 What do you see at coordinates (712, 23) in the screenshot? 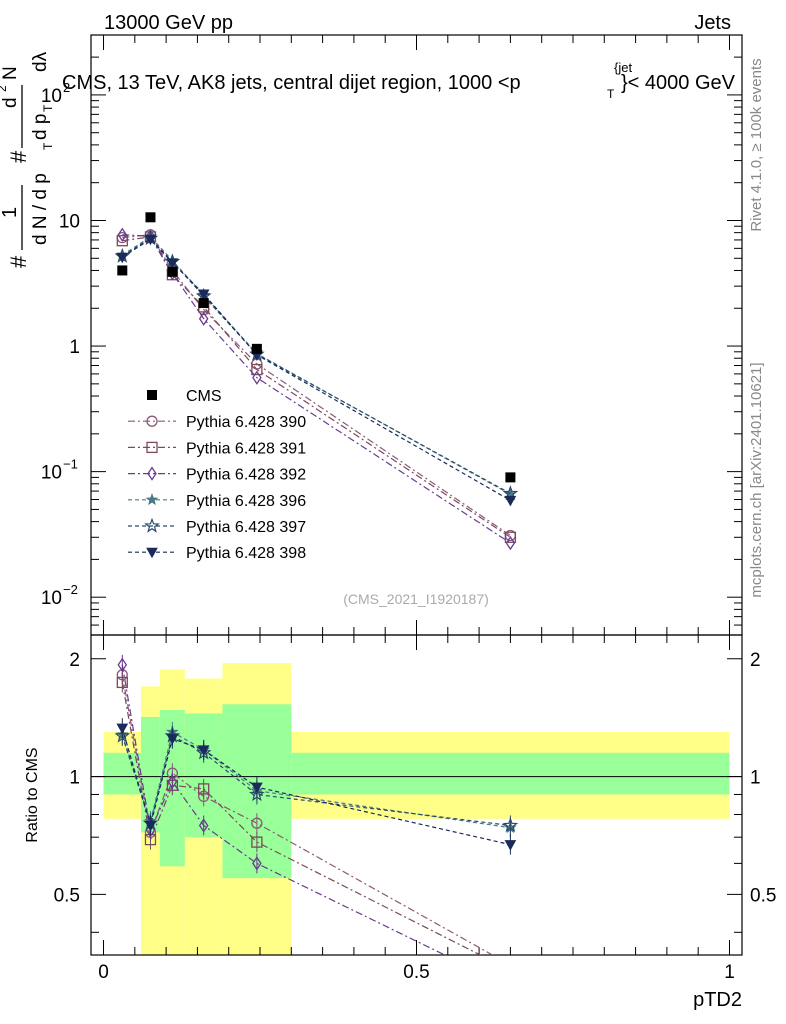
I see `header-right: Jets` at bounding box center [712, 23].